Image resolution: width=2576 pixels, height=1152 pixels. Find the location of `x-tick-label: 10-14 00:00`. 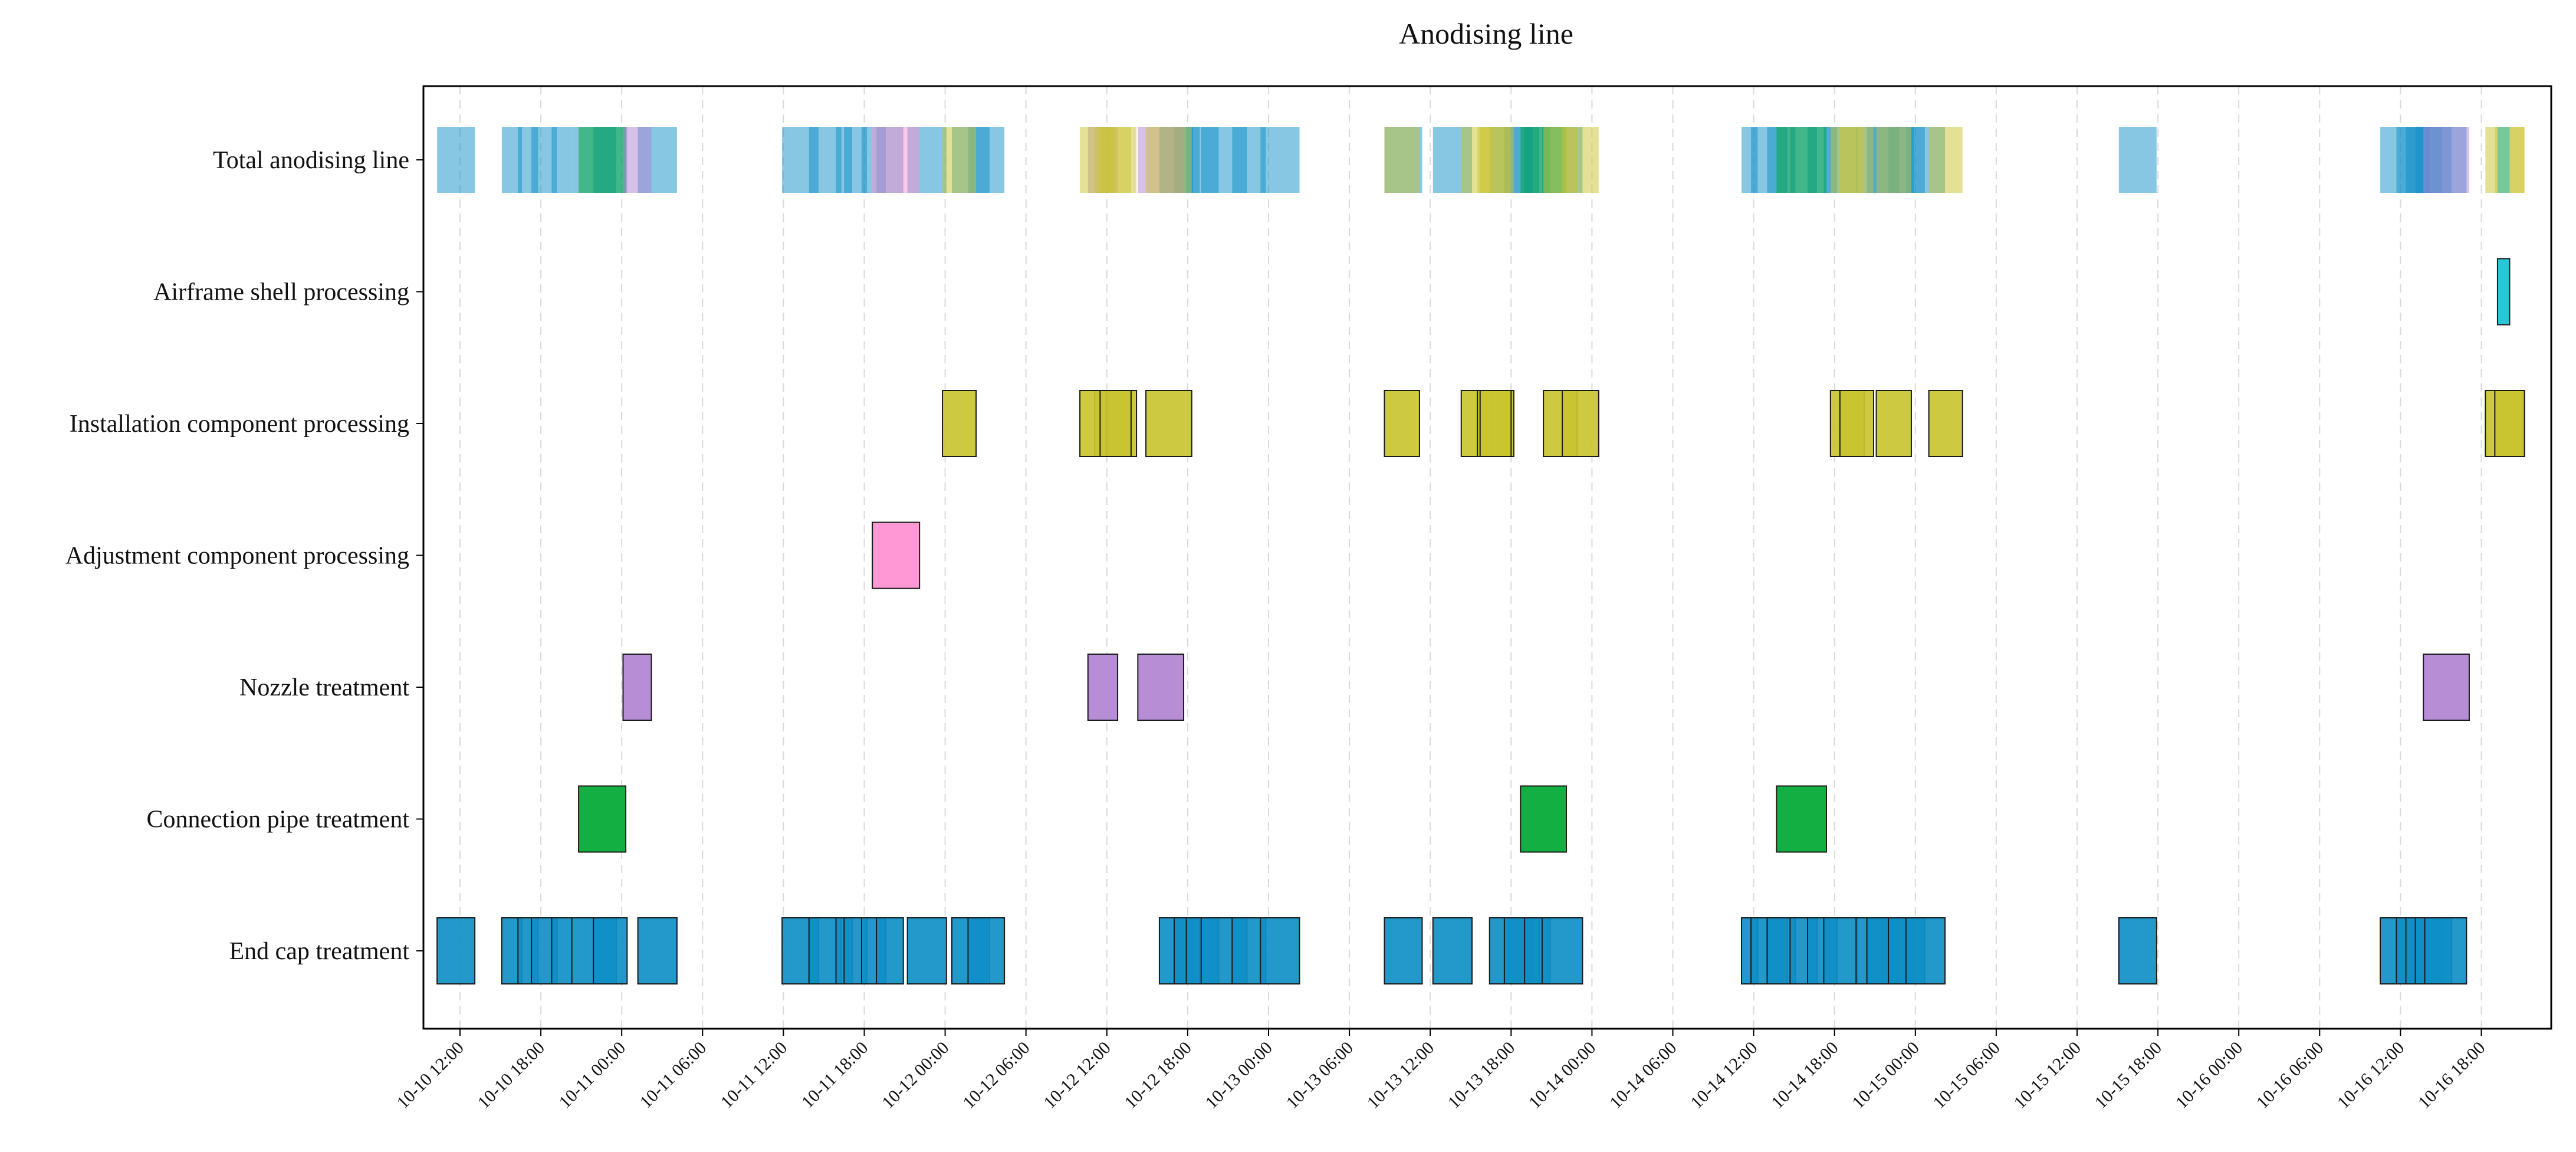

x-tick-label: 10-14 00:00 is located at coordinates (1562, 1075).